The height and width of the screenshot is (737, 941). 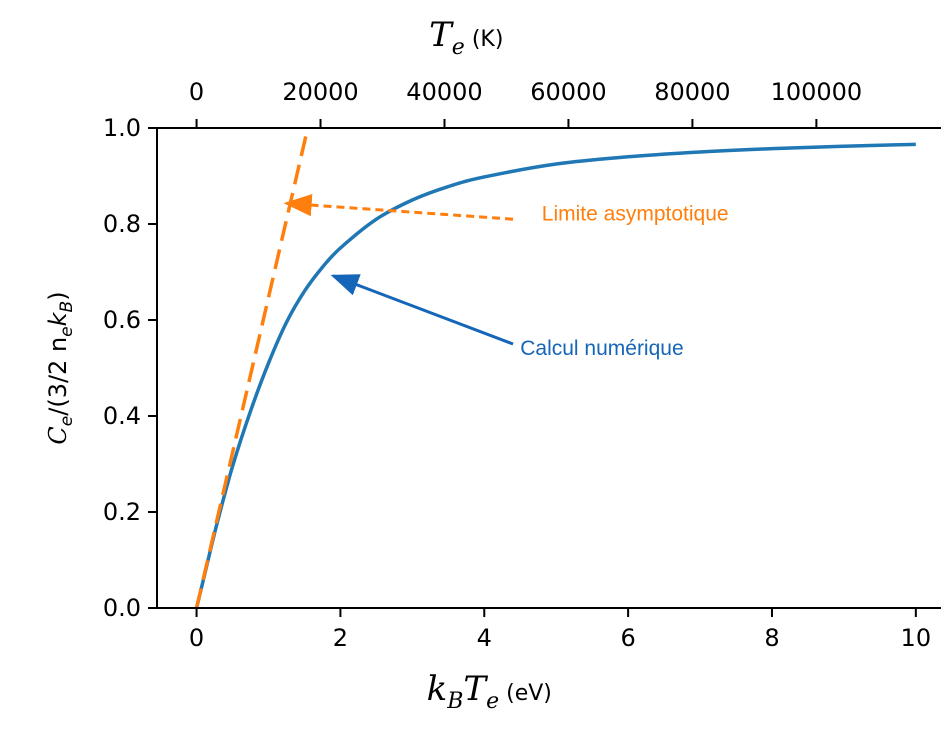 I want to click on y-axis-label-mid2: k, so click(x=58, y=318).